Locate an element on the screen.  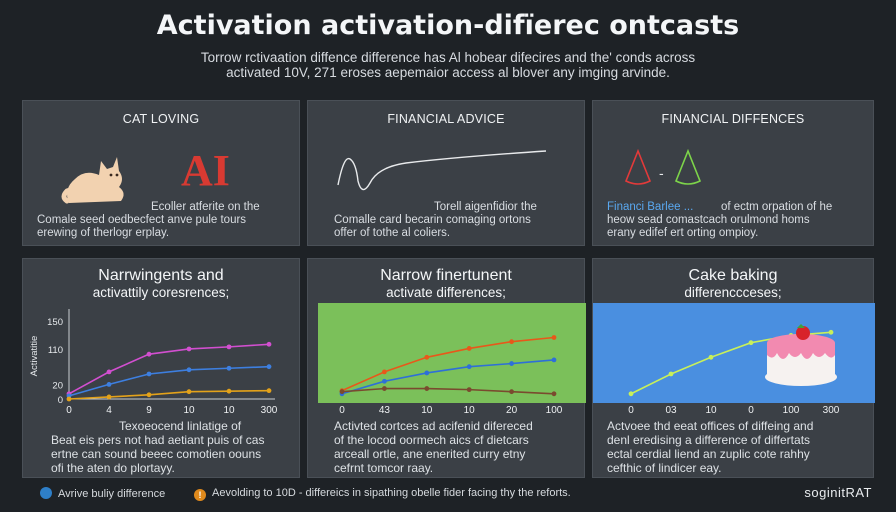
panel-heading: FINANCIAL ADVICE is located at coordinates (446, 119).